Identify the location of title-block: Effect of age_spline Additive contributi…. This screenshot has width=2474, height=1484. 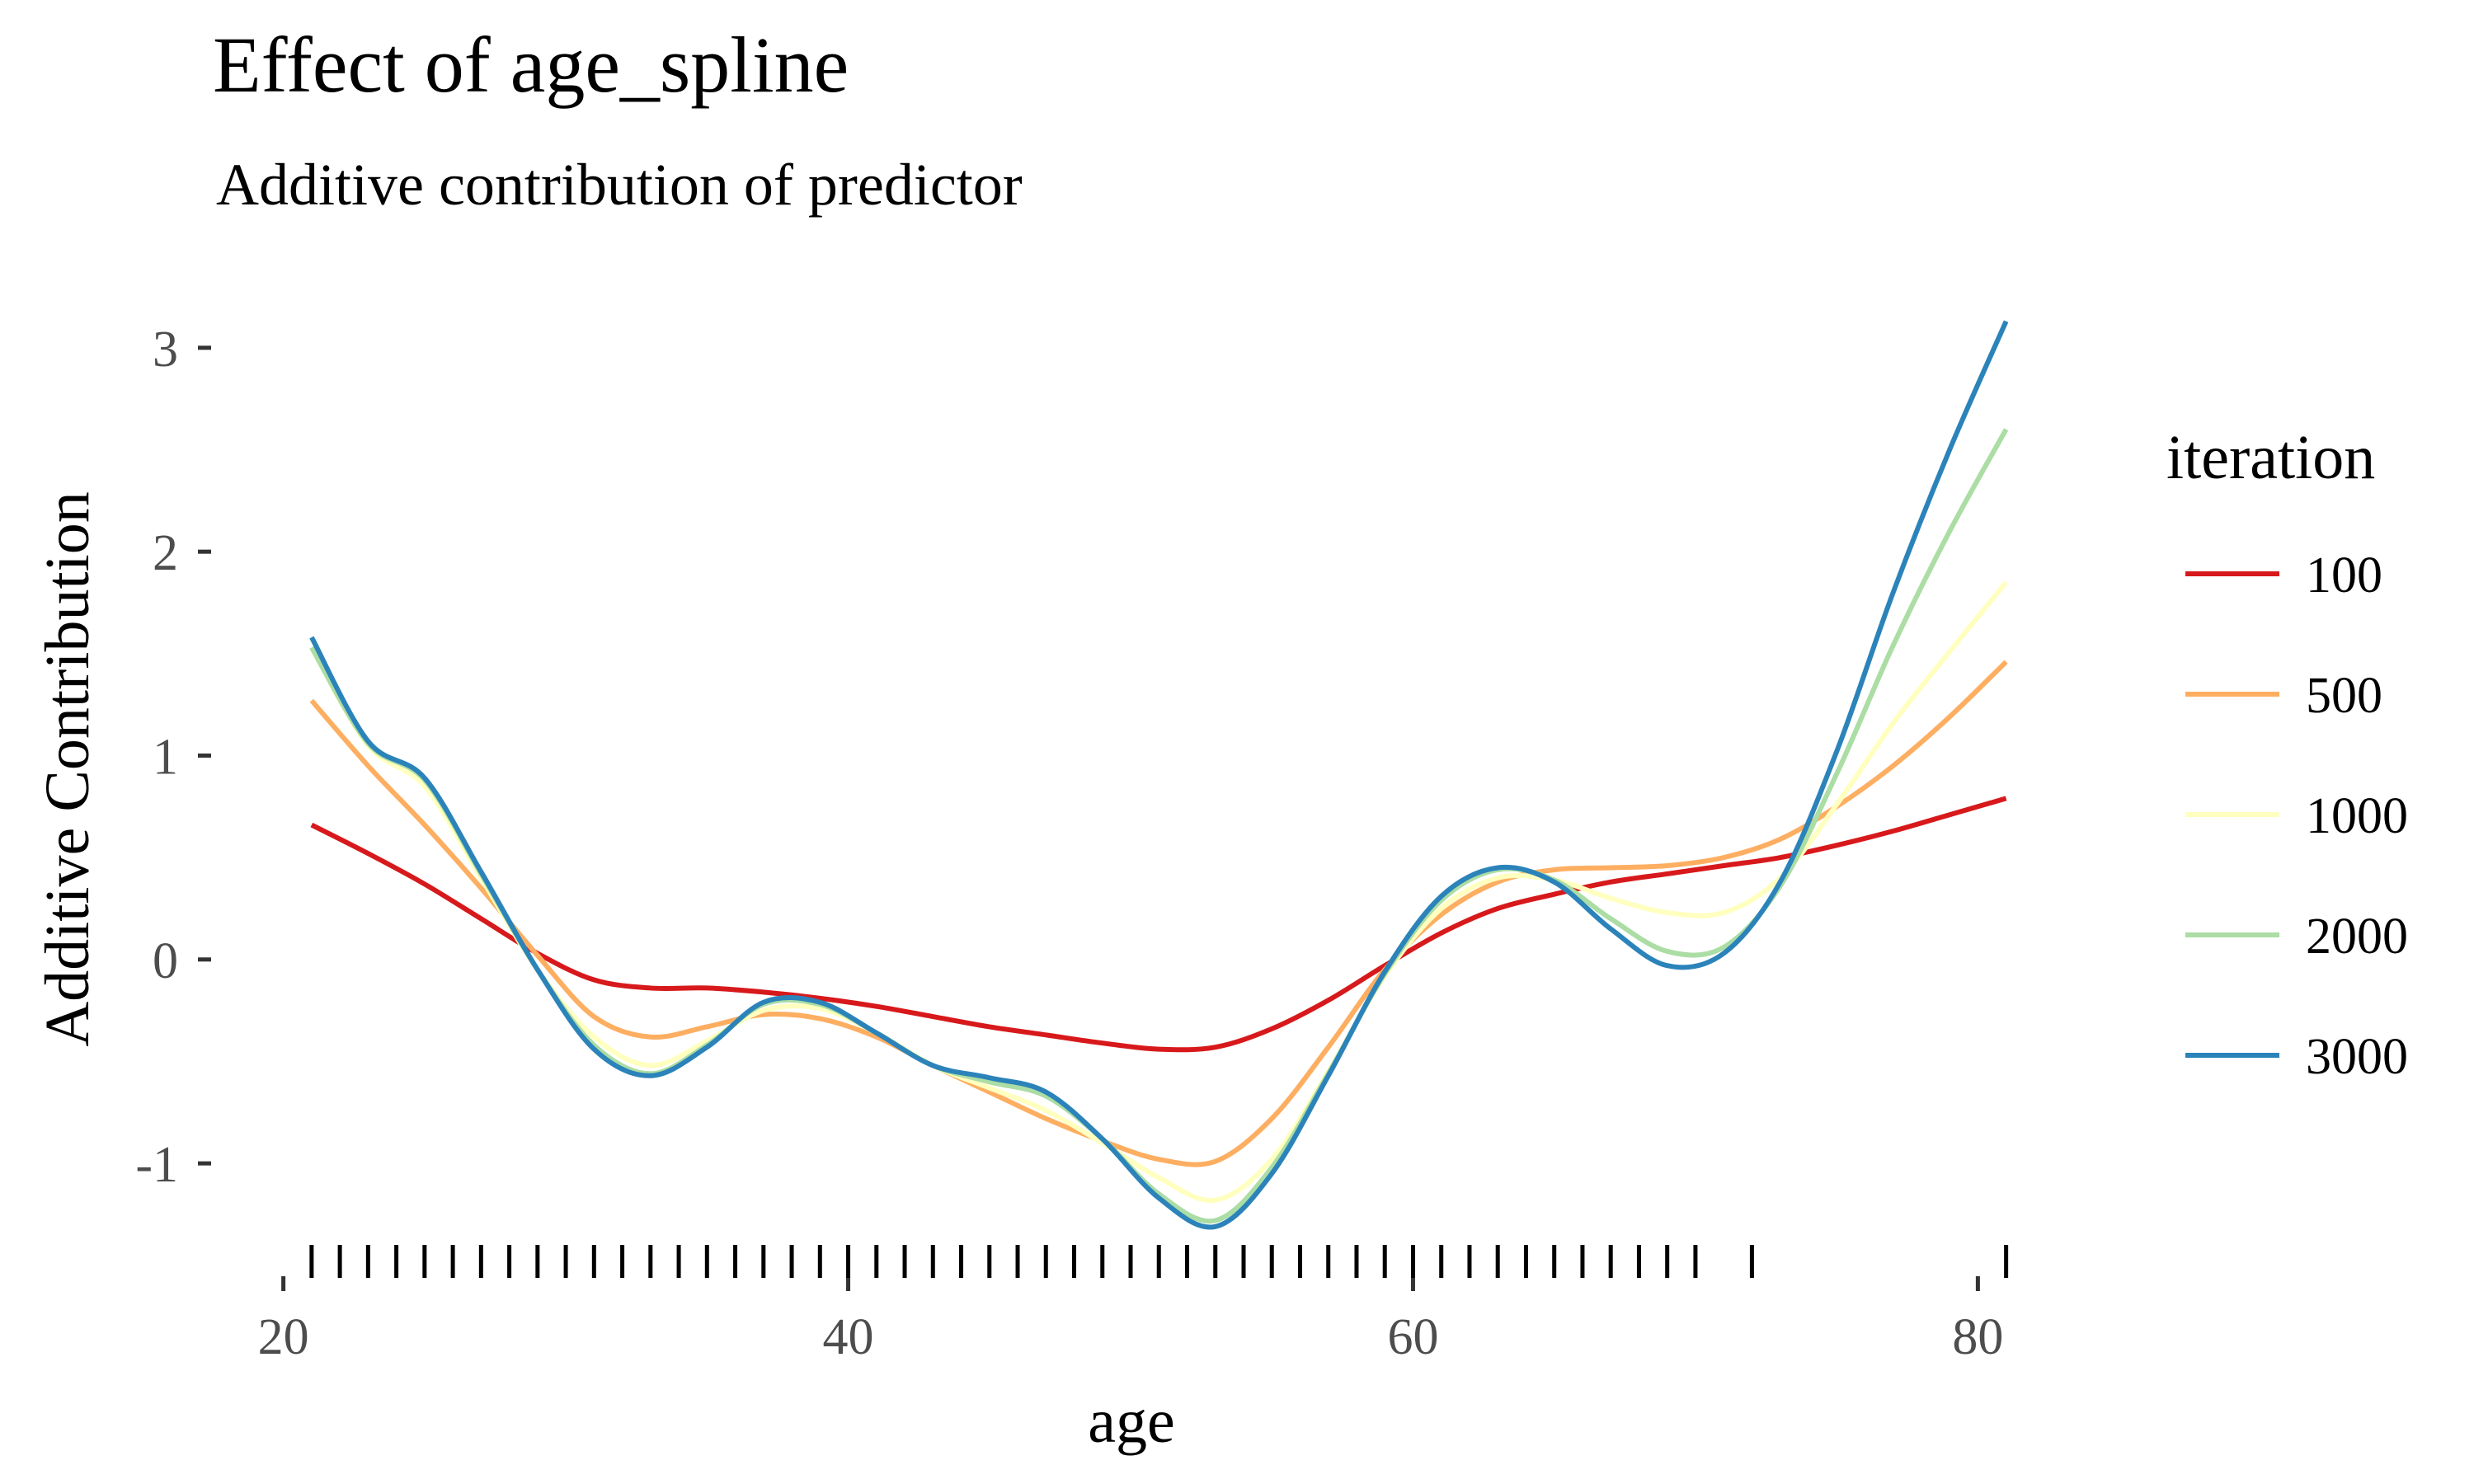
(618, 120).